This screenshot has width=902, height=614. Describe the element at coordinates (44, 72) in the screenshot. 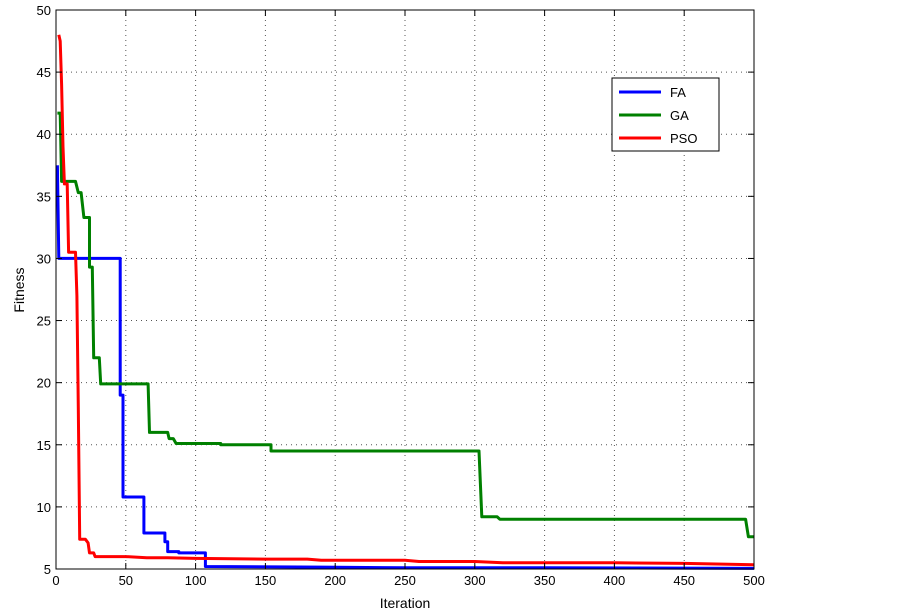

I see `y-tick-label: 45` at that location.